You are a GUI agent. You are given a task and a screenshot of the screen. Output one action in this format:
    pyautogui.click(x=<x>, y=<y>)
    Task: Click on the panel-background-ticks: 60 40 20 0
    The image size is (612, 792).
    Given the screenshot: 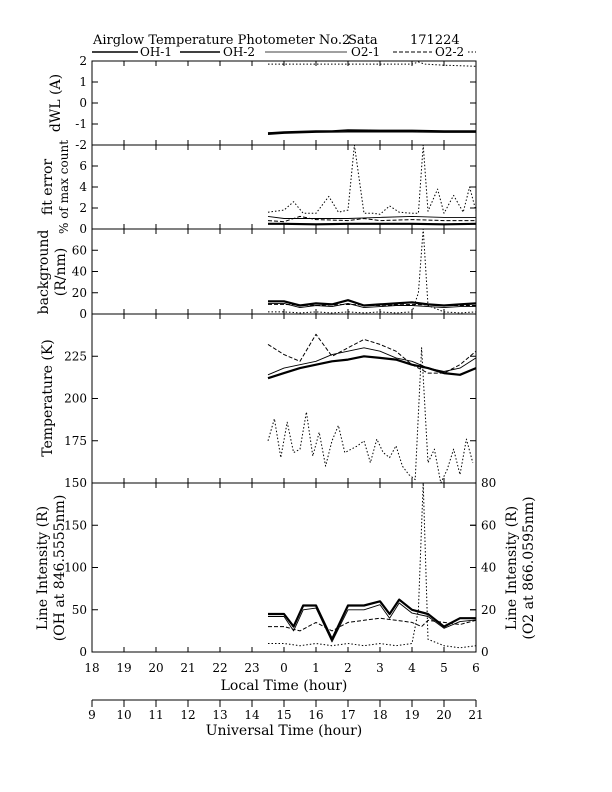 What is the action you would take?
    pyautogui.click(x=274, y=275)
    